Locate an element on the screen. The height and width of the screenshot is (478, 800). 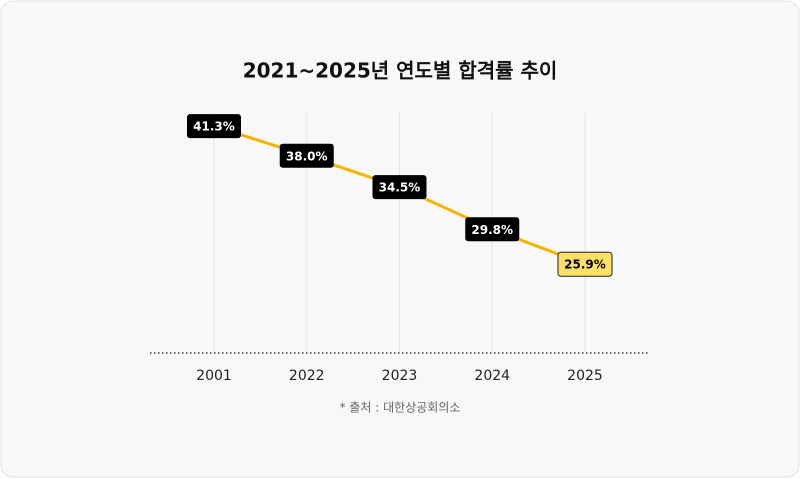
value-label: 34.5% is located at coordinates (400, 188).